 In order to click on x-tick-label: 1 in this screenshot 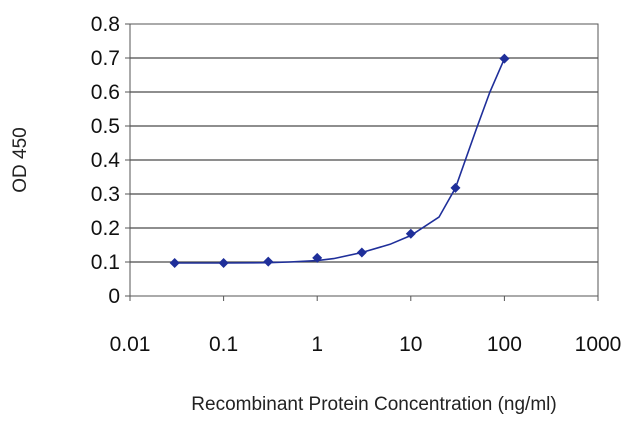, I will do `click(317, 344)`.